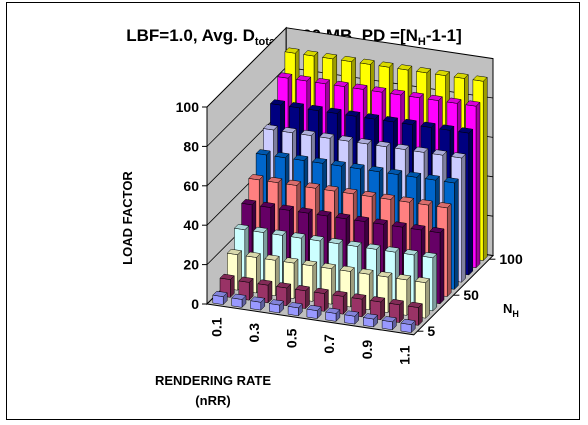 Image resolution: width=588 pixels, height=425 pixels. Describe the element at coordinates (188, 107) in the screenshot. I see `z-tick-label: 100` at that location.